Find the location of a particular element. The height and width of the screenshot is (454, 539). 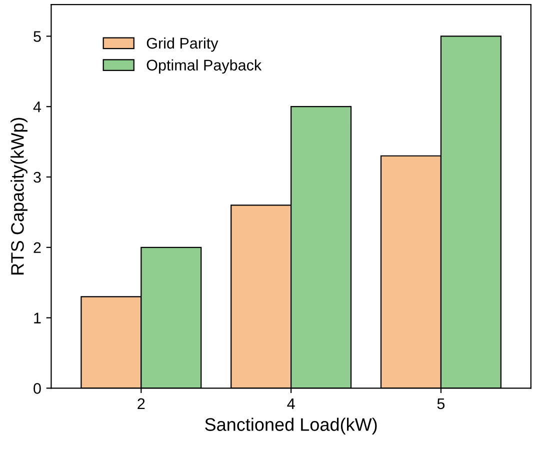

x-tick-label: 2 is located at coordinates (141, 403).